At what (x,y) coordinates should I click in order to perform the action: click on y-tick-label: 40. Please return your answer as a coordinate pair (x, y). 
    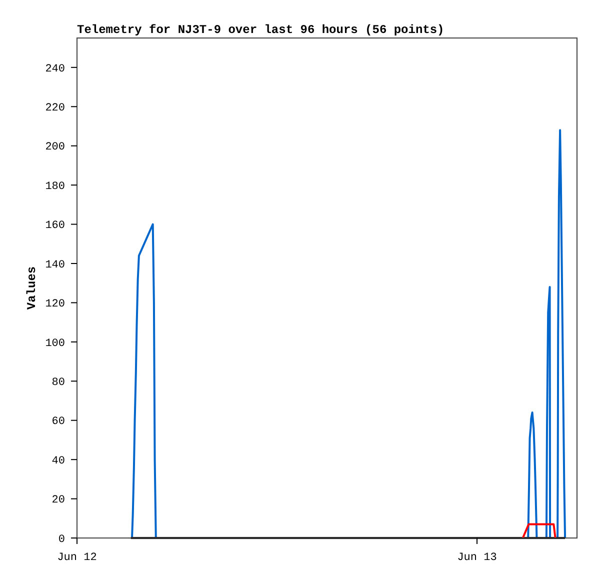
    Looking at the image, I should click on (58, 461).